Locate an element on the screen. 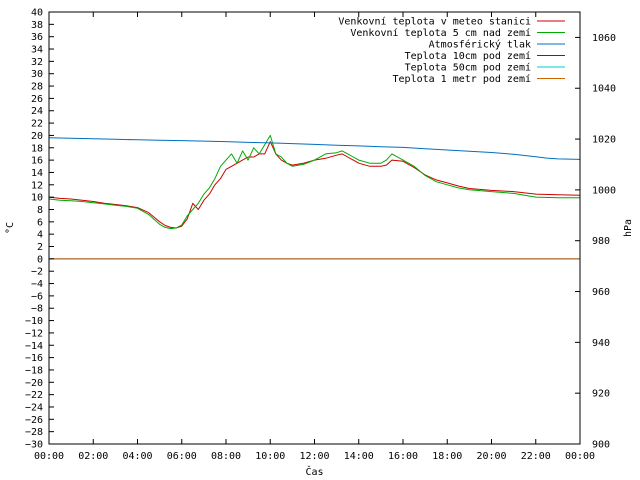 The height and width of the screenshot is (480, 640). y-tick-label: −16 is located at coordinates (34, 358).